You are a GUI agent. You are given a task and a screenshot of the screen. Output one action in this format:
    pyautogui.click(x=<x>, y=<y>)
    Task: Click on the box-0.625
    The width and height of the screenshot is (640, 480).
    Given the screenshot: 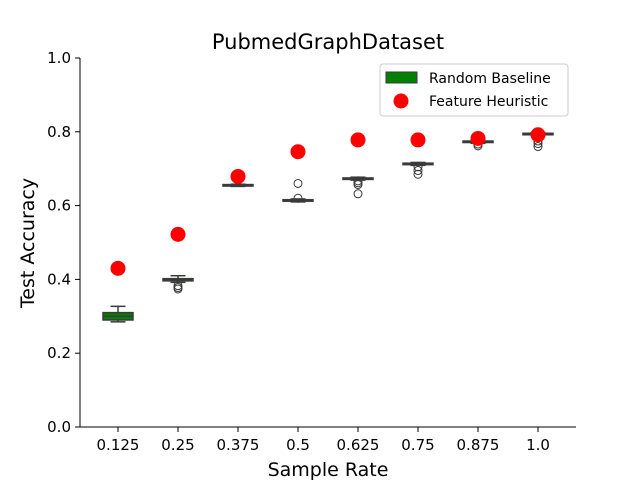 What is the action you would take?
    pyautogui.click(x=358, y=187)
    